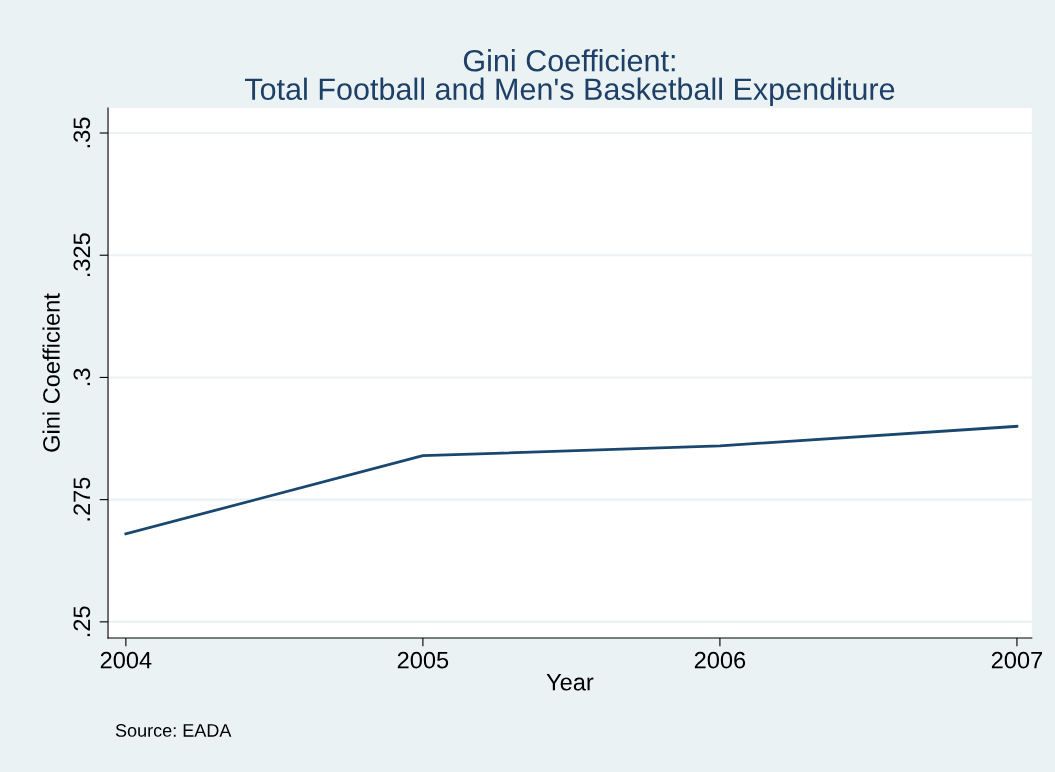  Describe the element at coordinates (1017, 660) in the screenshot. I see `x-tick-label: 2007` at that location.